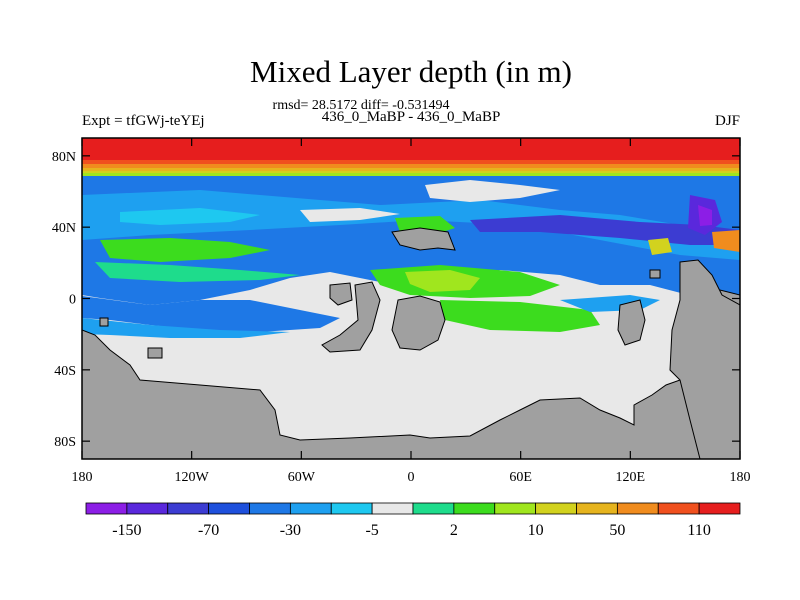  I want to click on y-tick-label: 40S, so click(65, 371).